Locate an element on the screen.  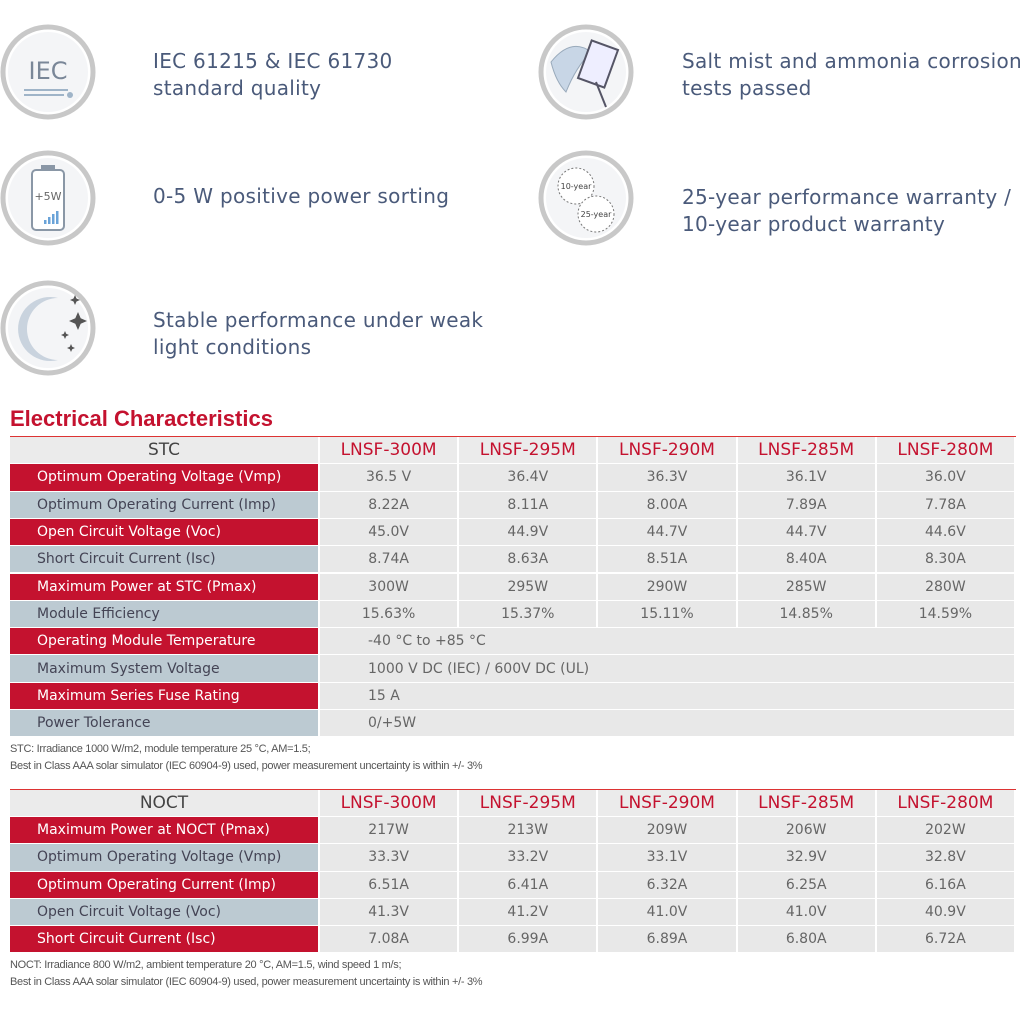
value-cell: 0/+5W is located at coordinates (668, 724).